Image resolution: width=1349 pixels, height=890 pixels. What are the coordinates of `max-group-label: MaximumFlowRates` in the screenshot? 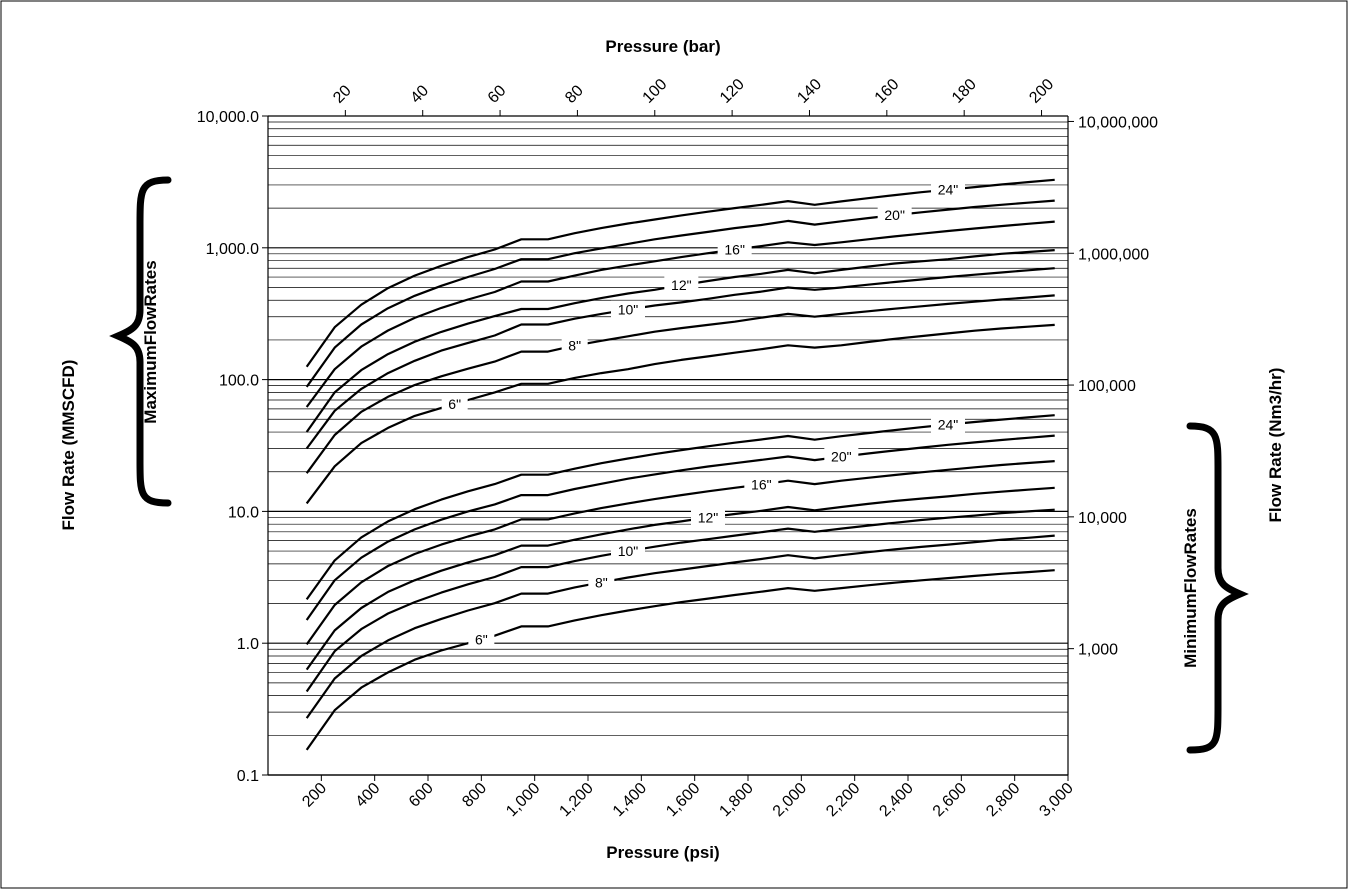 It's located at (150, 341).